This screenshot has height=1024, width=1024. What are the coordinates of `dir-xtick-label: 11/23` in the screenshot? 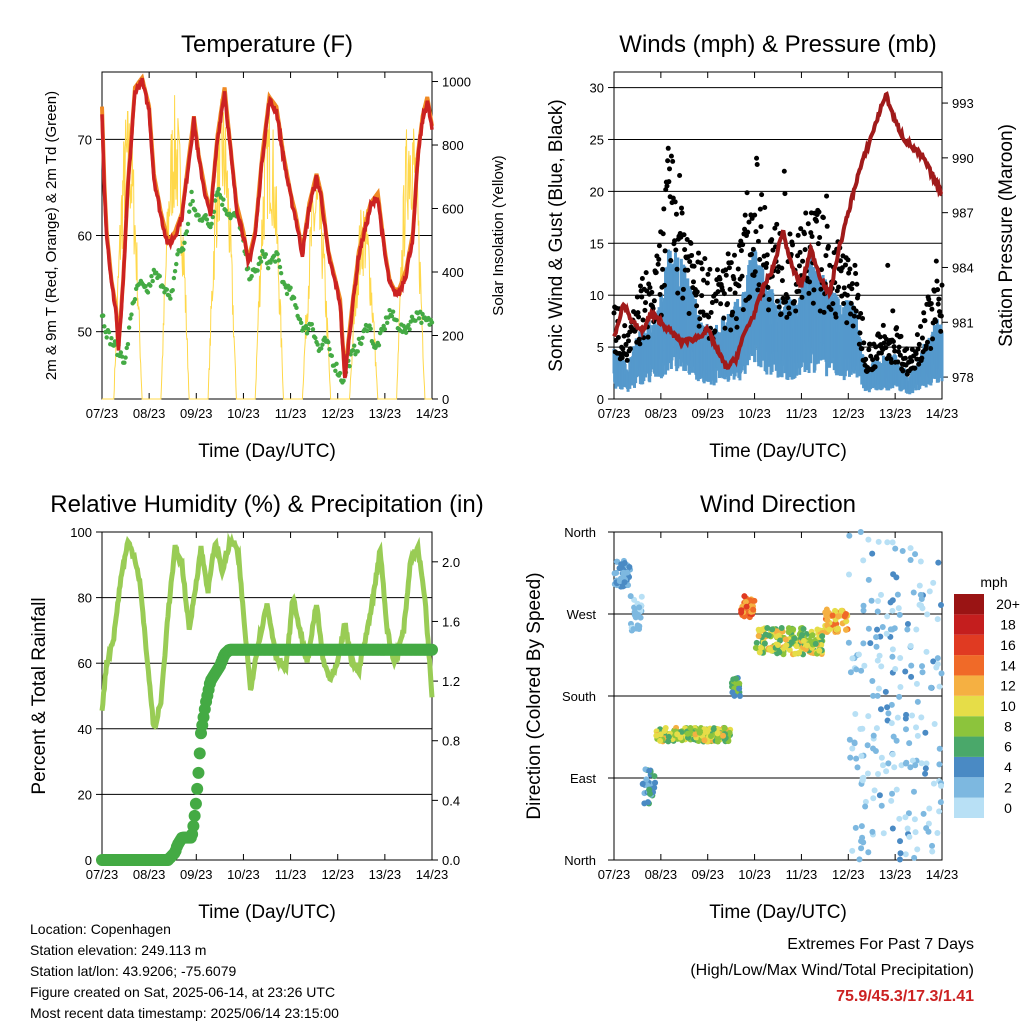 It's located at (802, 874).